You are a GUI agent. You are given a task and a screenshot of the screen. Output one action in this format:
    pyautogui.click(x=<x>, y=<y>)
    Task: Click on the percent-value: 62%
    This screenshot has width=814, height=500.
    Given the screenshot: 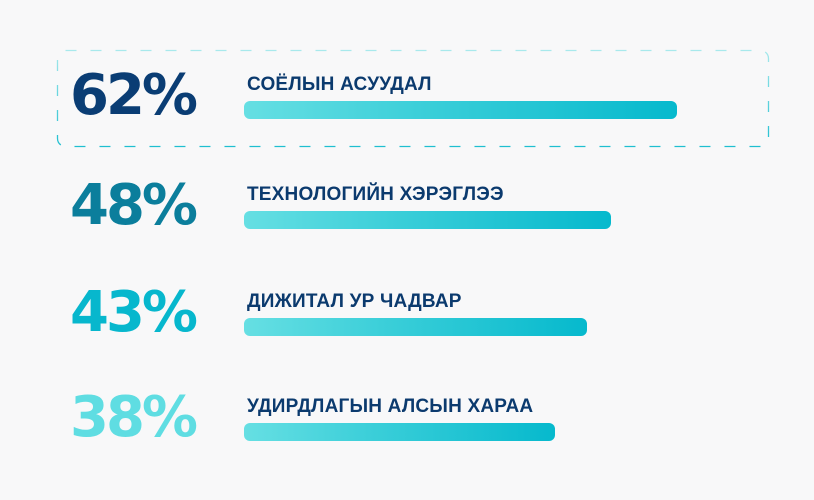 What is the action you would take?
    pyautogui.click(x=134, y=95)
    